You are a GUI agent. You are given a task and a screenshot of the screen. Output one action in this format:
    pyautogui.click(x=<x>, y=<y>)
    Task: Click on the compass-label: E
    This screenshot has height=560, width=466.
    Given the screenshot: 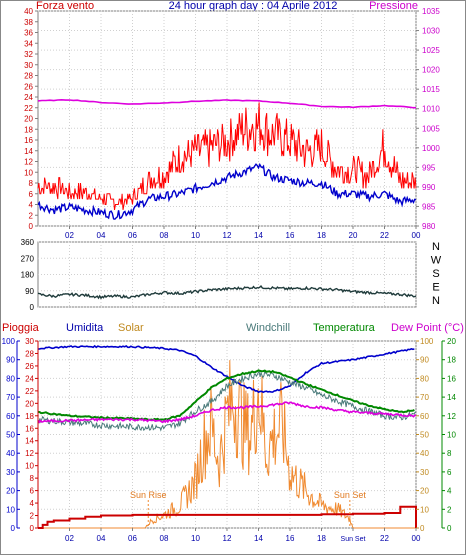 What is the action you would take?
    pyautogui.click(x=435, y=288)
    